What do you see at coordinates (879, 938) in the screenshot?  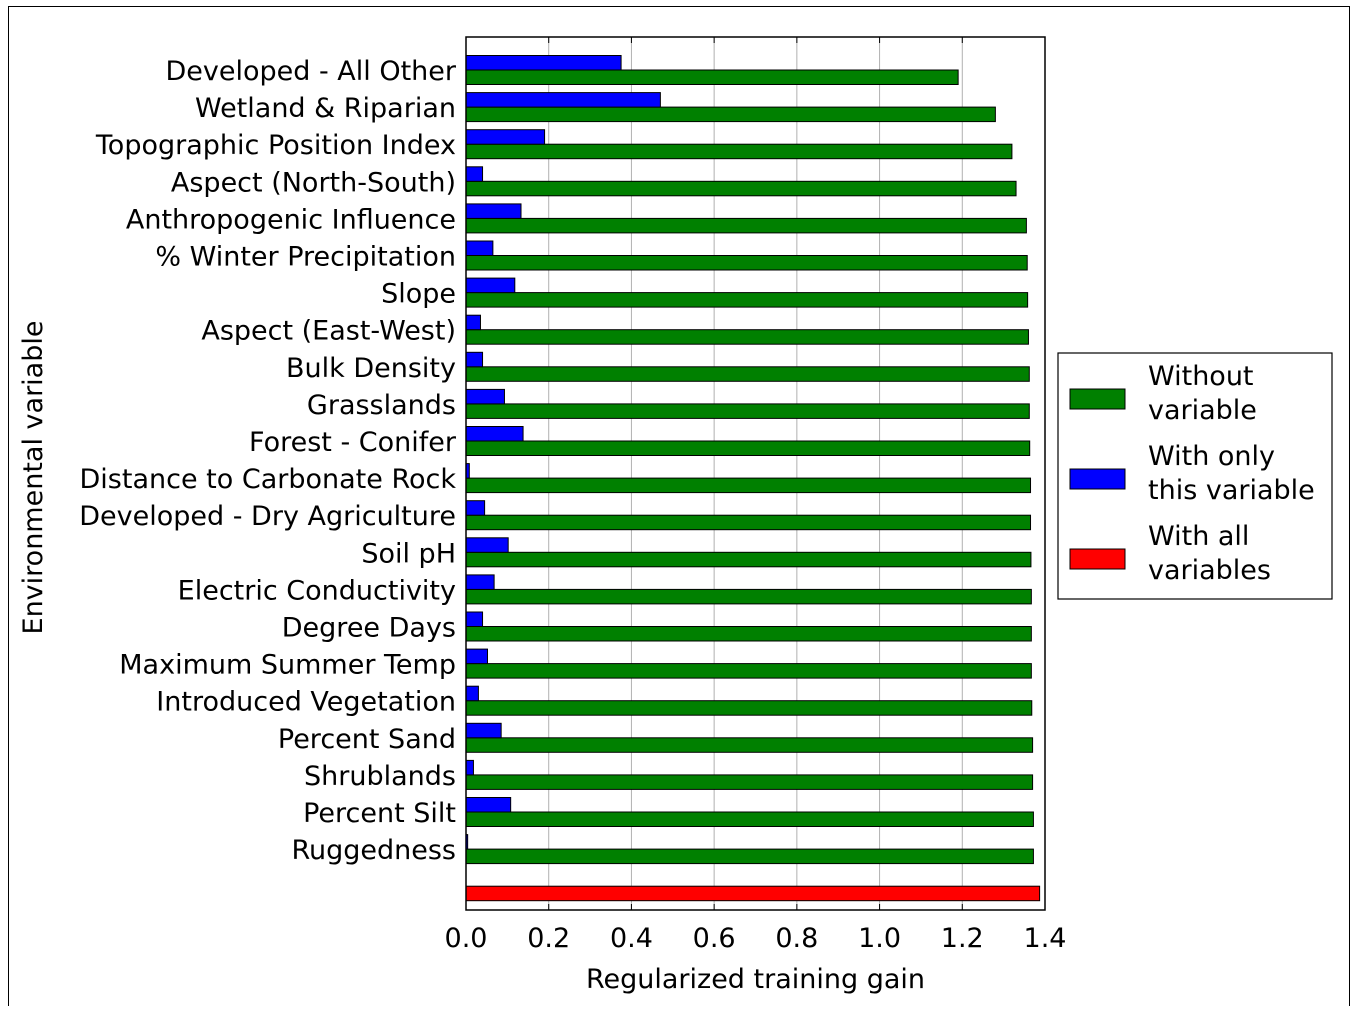 I see `x-tick-label: 1.0` at bounding box center [879, 938].